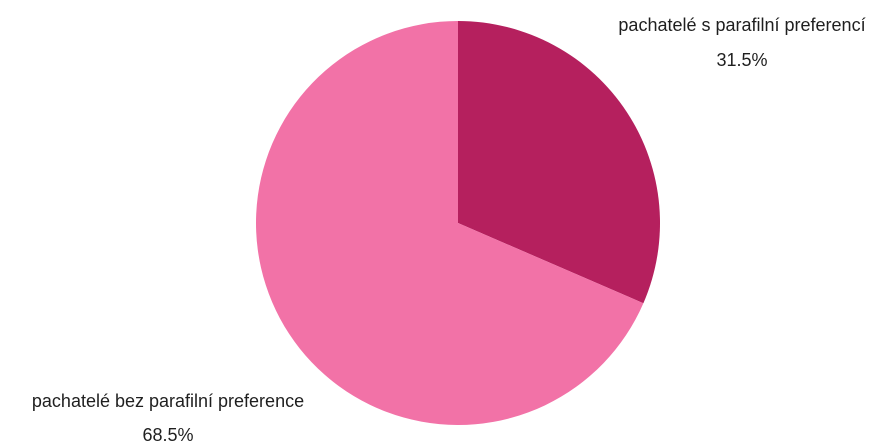 This screenshot has height=444, width=887. What do you see at coordinates (168, 401) in the screenshot?
I see `slice-label-bez-parafilni: pachatelé bez parafilní preference` at bounding box center [168, 401].